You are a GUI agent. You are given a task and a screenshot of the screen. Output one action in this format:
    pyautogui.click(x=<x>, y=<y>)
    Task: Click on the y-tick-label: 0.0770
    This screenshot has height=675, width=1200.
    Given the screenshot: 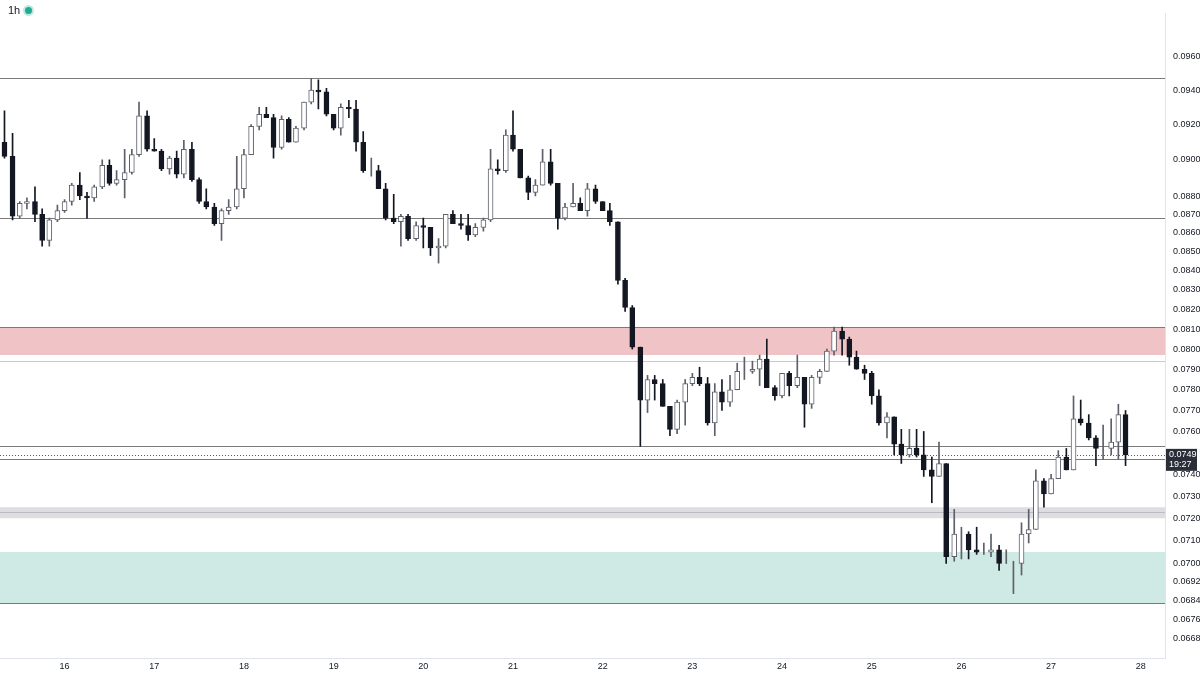 What is the action you would take?
    pyautogui.click(x=1186, y=409)
    